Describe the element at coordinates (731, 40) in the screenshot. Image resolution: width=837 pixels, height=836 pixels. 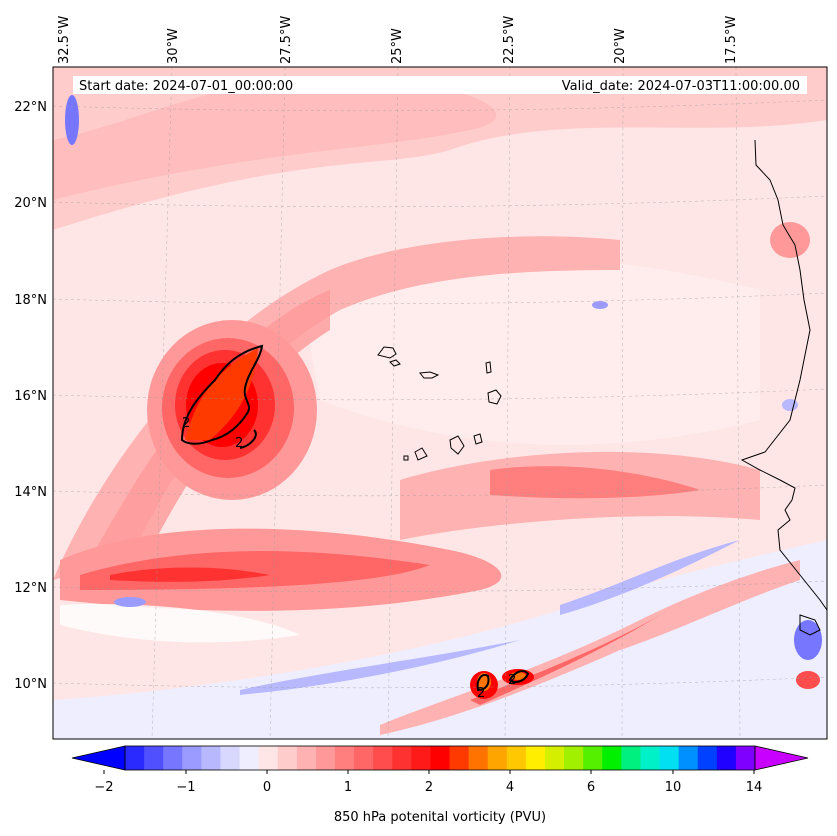
I see `lon-label: 17.5°W` at that location.